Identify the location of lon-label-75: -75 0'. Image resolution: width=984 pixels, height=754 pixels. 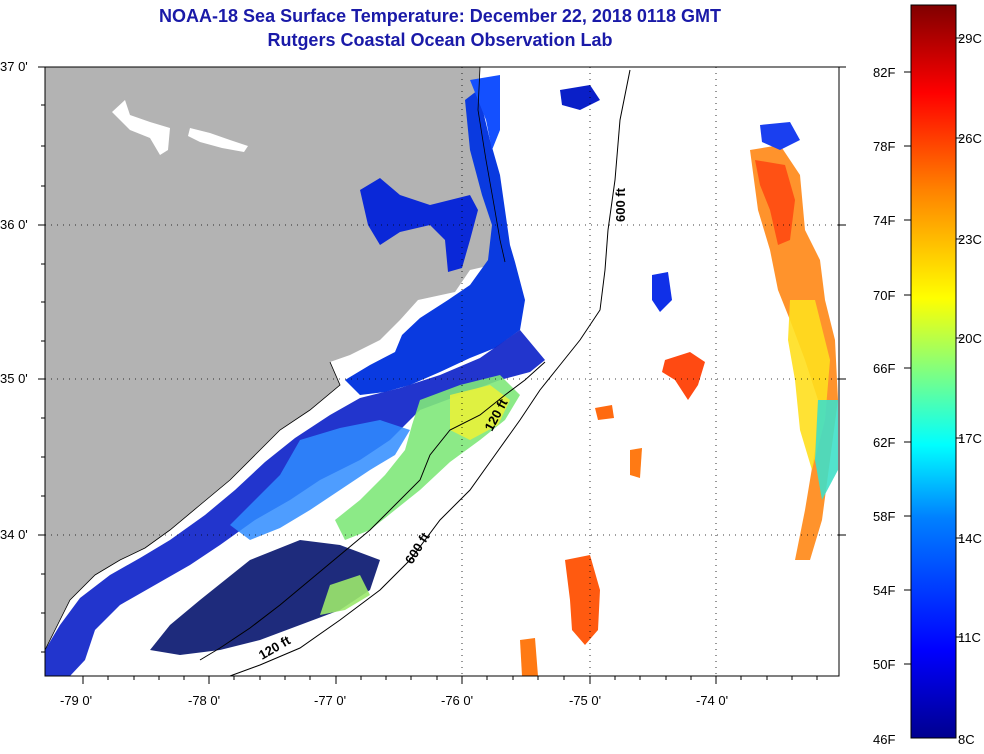
(585, 700).